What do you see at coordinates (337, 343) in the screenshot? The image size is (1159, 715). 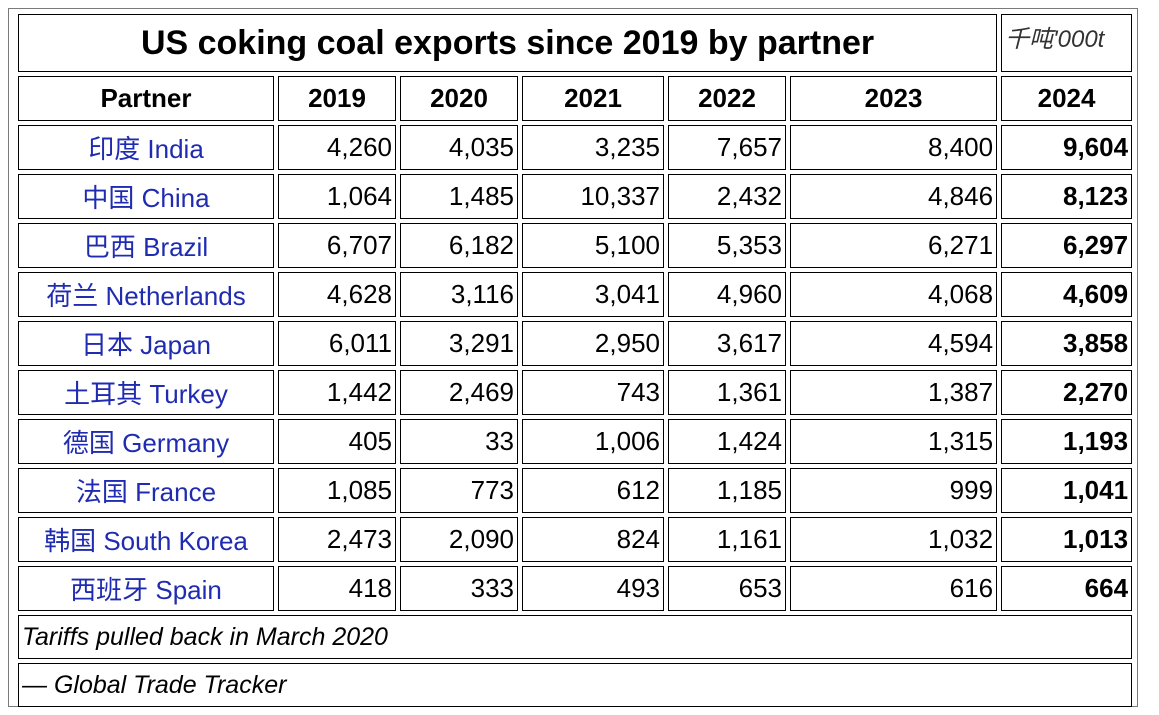 I see `value-cell-2019: 6,011` at bounding box center [337, 343].